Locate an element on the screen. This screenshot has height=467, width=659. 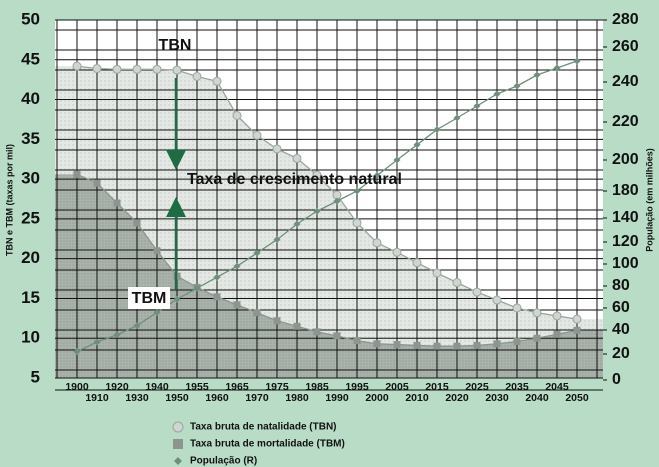
x-tick-label: 1955 is located at coordinates (197, 387).